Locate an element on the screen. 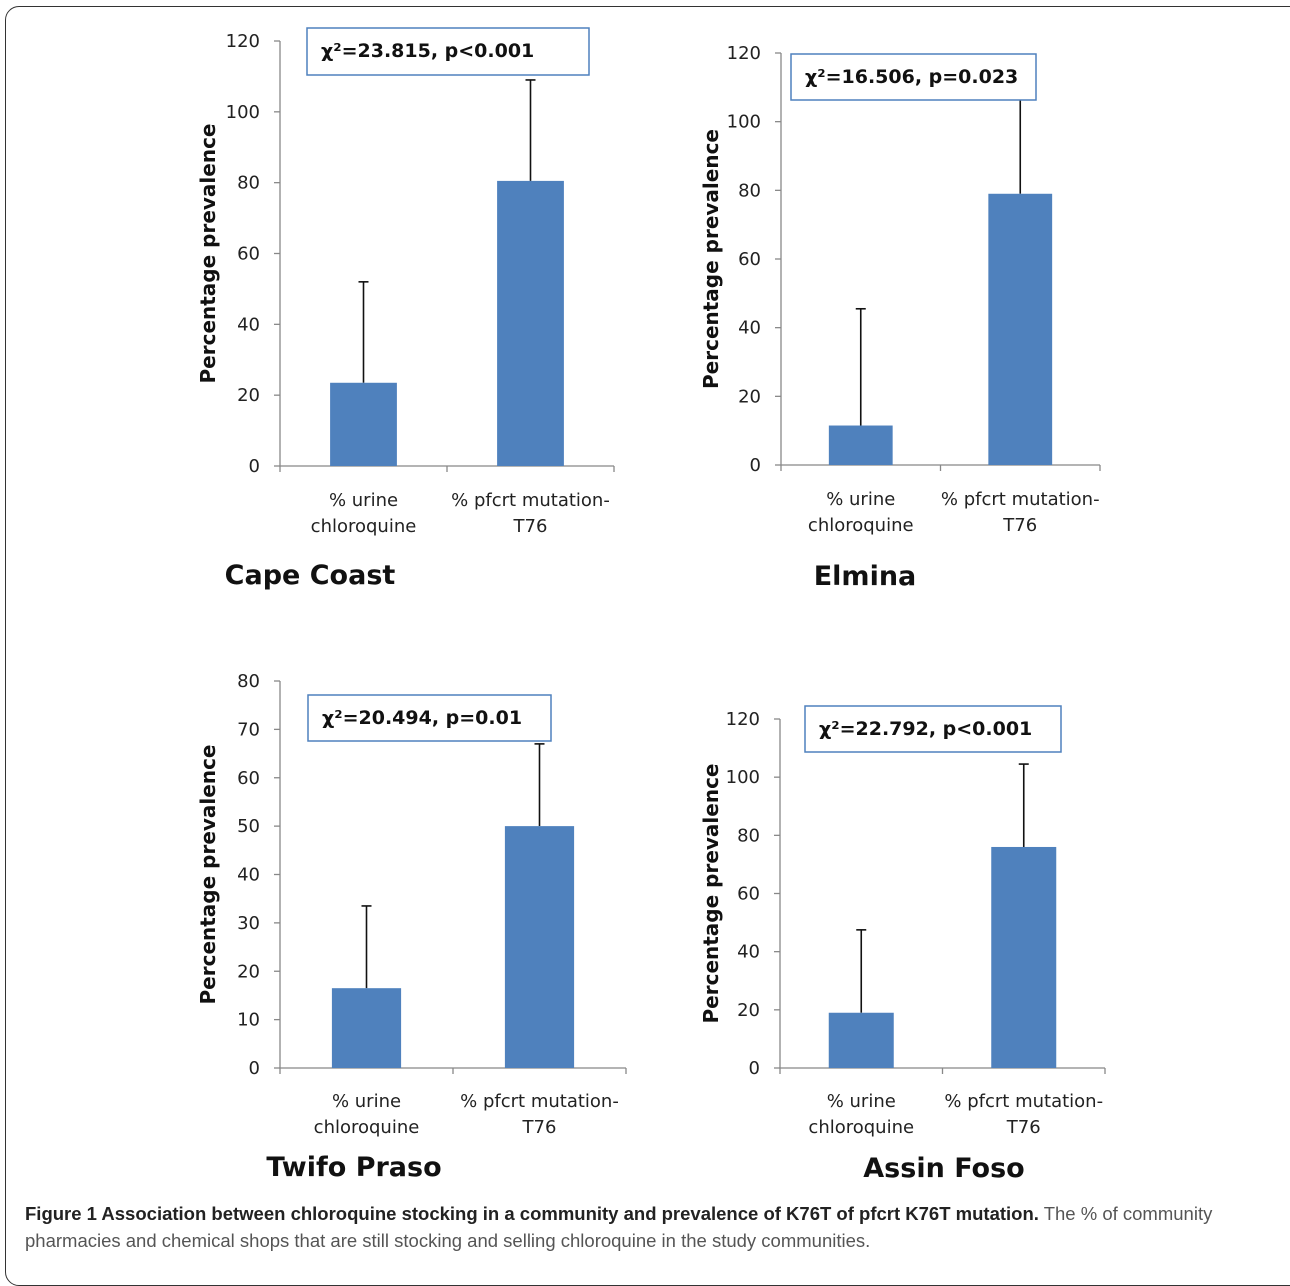 The image size is (1290, 1286). annotation-text: χ²=23.815, p<0.001 is located at coordinates (427, 51).